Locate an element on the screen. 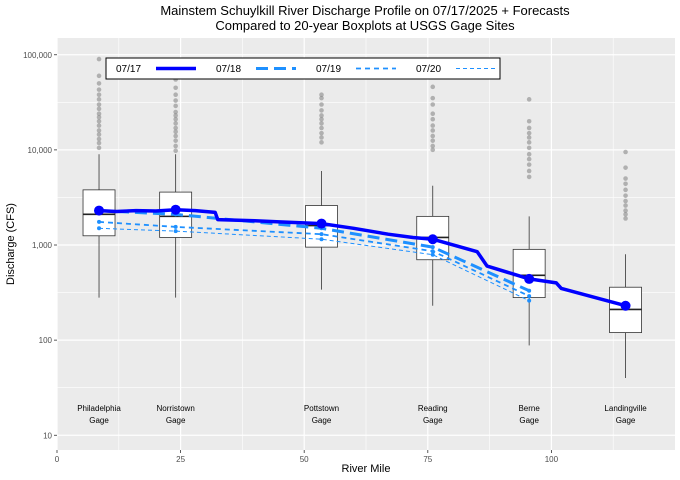 The width and height of the screenshot is (680, 480). legend: 07/17 07/18 07/19 07/20 is located at coordinates (303, 68).